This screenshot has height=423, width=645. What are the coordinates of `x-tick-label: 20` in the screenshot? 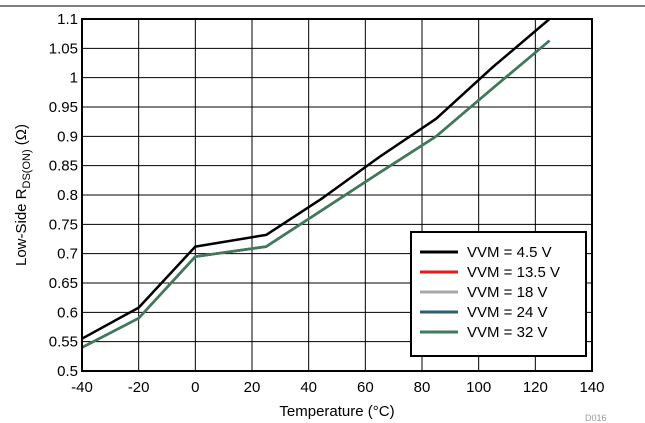 It's located at (252, 387).